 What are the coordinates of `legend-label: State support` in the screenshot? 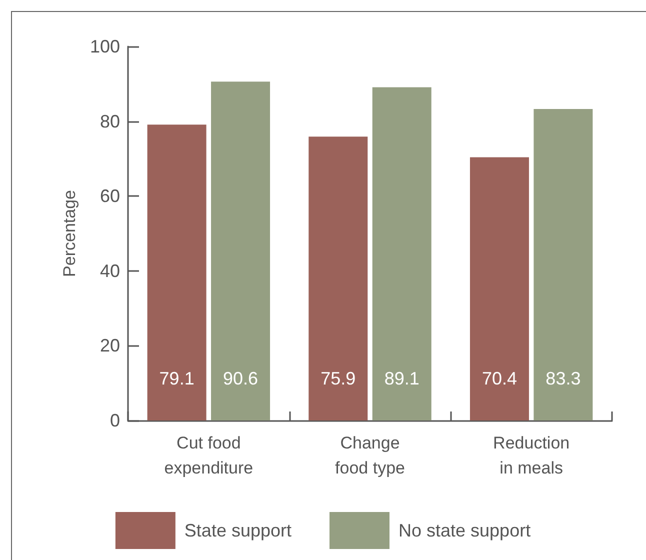 It's located at (238, 530).